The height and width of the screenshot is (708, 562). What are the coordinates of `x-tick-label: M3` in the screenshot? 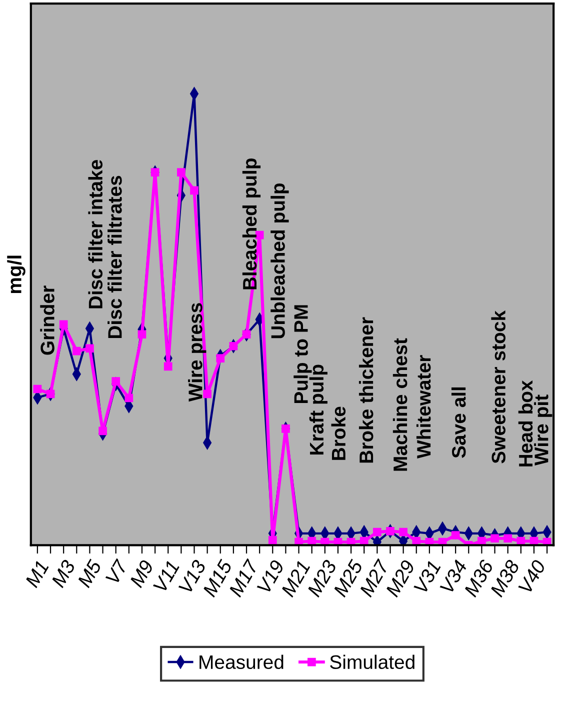 It's located at (63, 573).